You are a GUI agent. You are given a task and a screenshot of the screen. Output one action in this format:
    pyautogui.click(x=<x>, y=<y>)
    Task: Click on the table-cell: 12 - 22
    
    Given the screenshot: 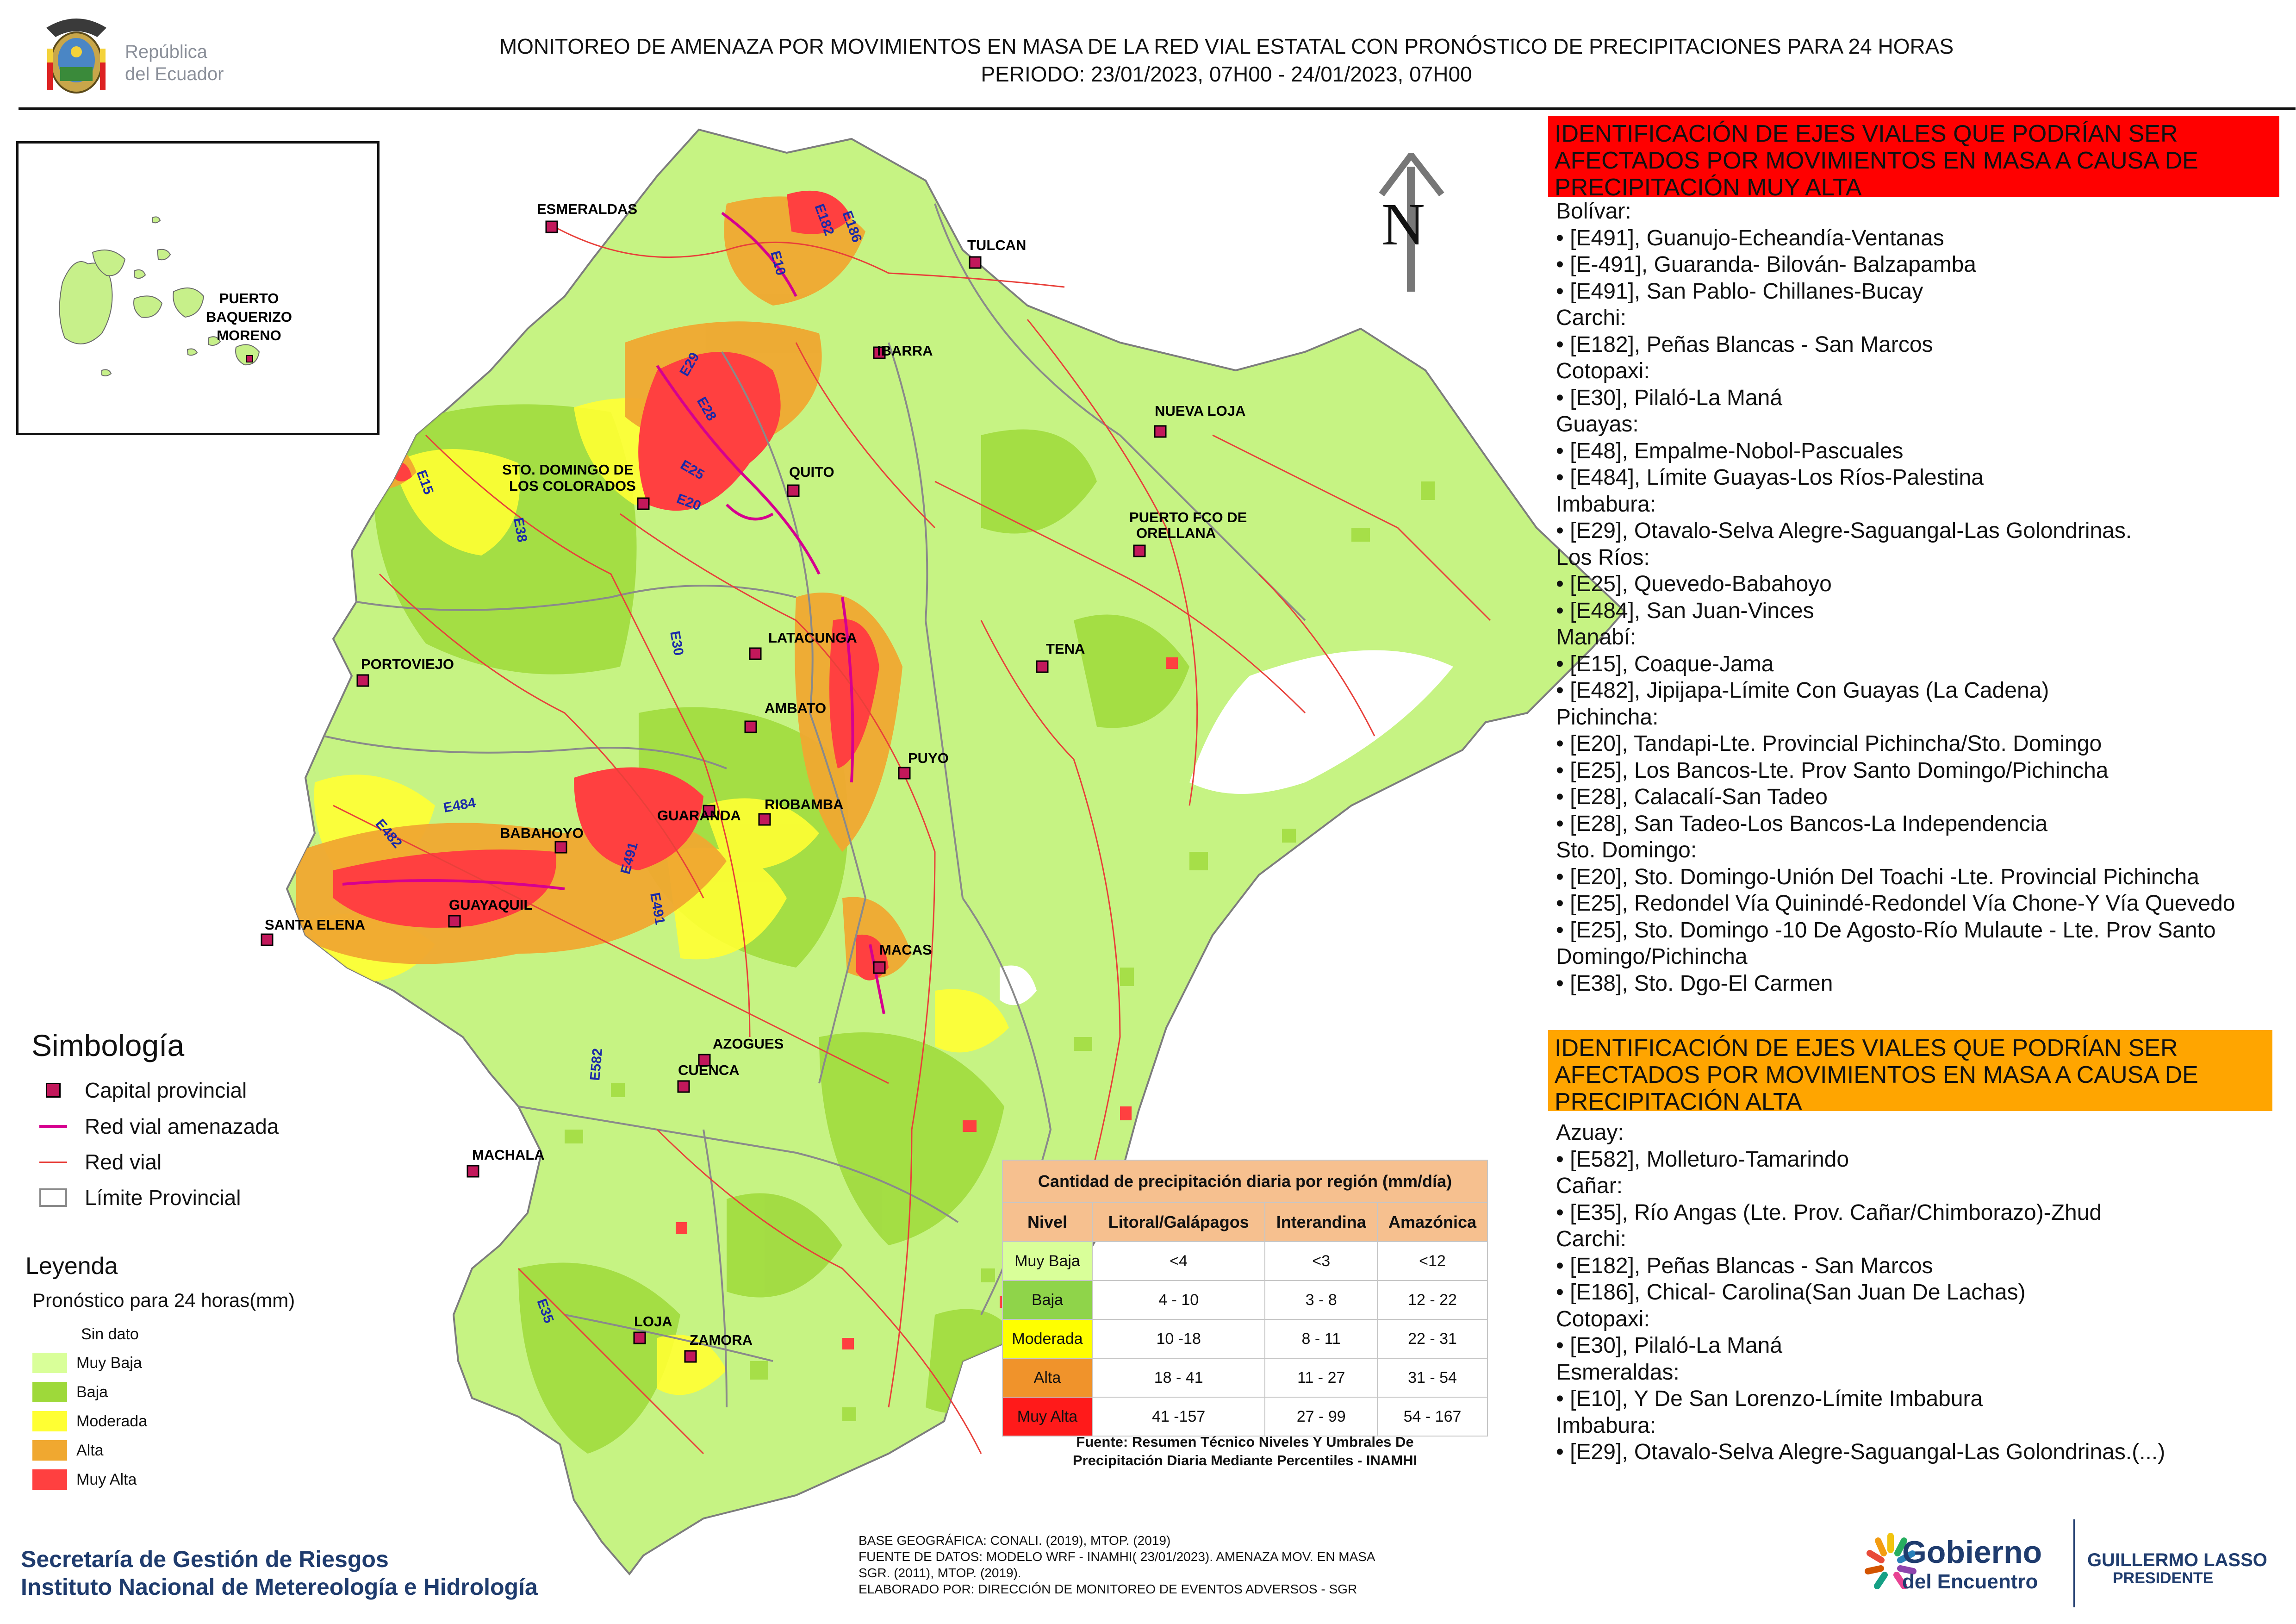 What is the action you would take?
    pyautogui.click(x=1432, y=1300)
    